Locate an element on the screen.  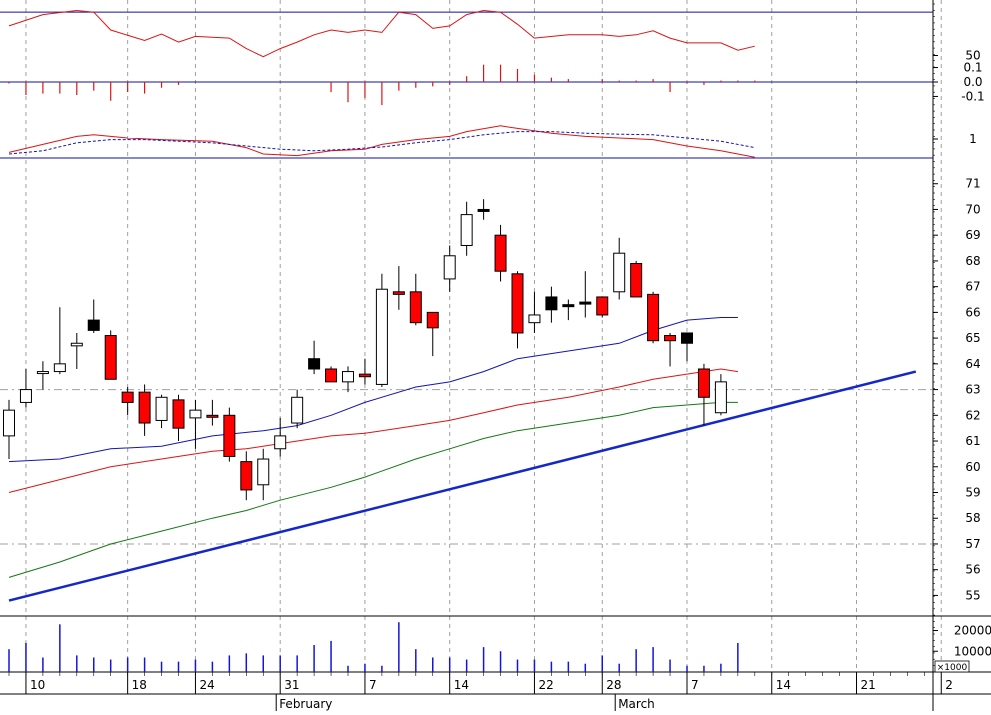
oscillator-axis-label: 1 is located at coordinates (973, 139).